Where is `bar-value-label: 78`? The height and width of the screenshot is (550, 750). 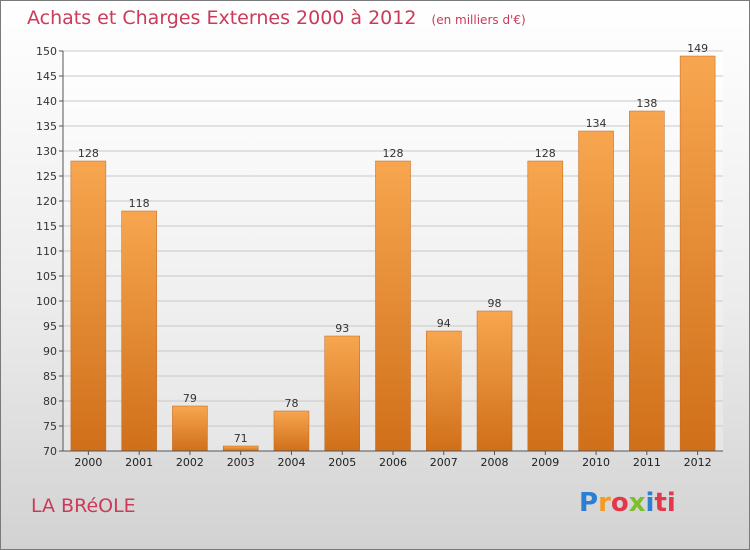
bar-value-label: 78 is located at coordinates (291, 403).